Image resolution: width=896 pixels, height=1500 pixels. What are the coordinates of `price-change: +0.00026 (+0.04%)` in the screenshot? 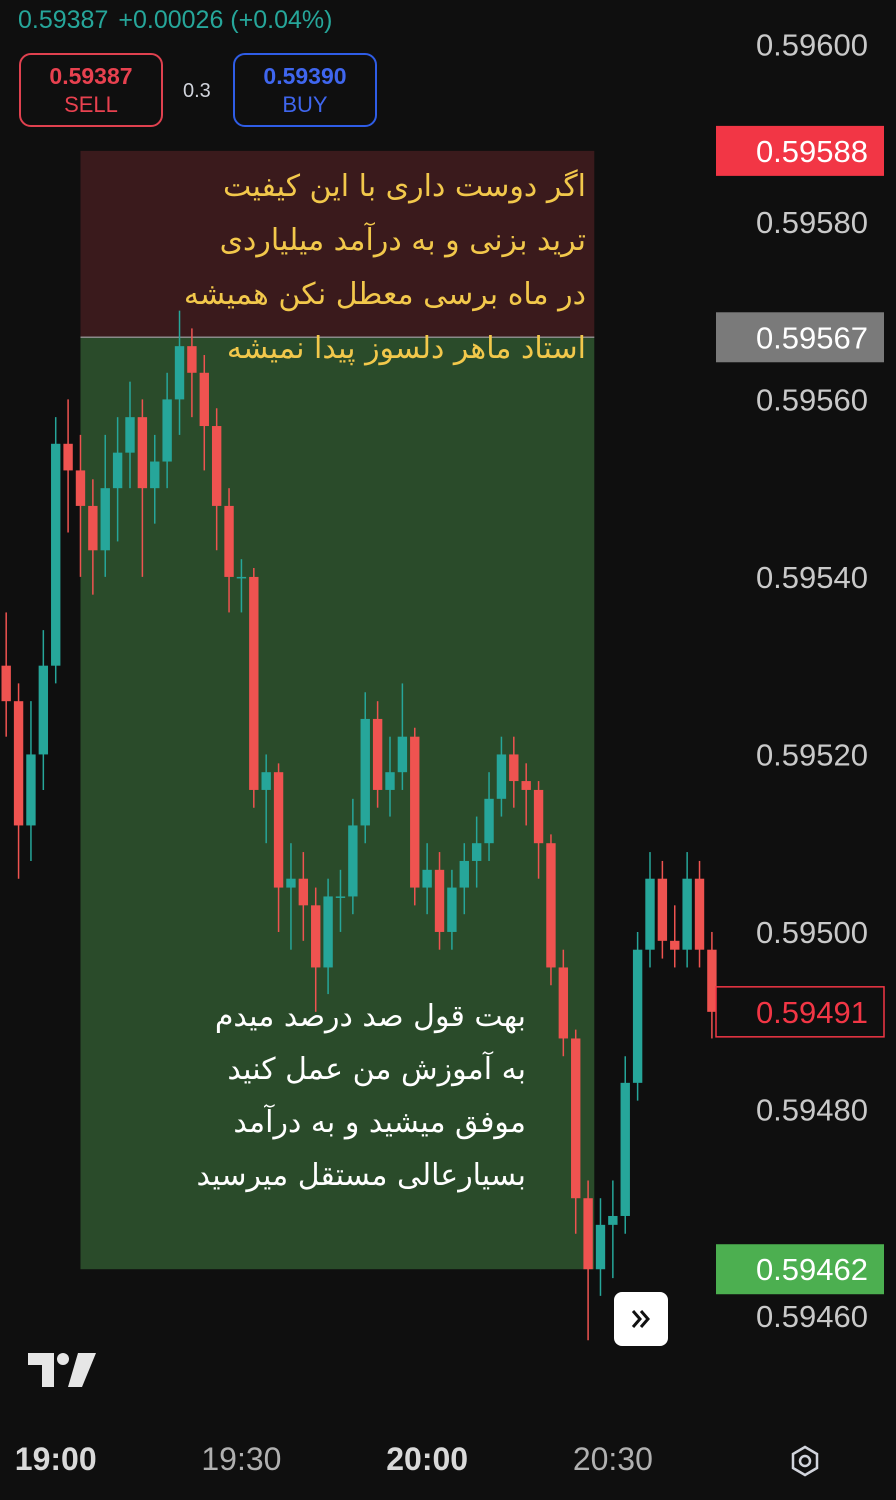 It's located at (225, 20).